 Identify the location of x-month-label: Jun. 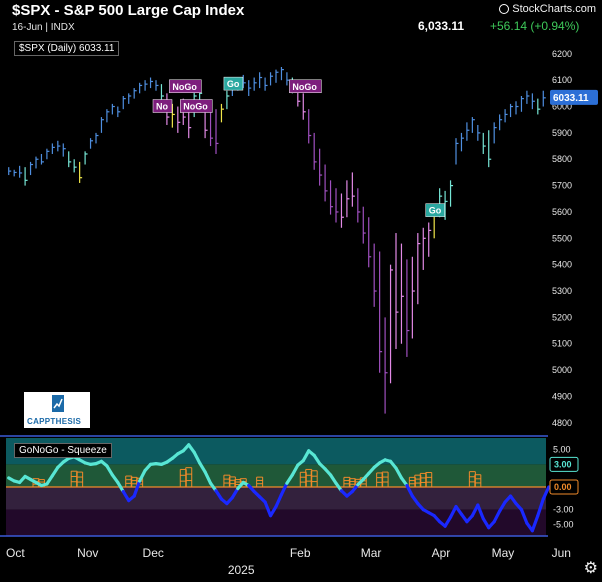
(561, 553).